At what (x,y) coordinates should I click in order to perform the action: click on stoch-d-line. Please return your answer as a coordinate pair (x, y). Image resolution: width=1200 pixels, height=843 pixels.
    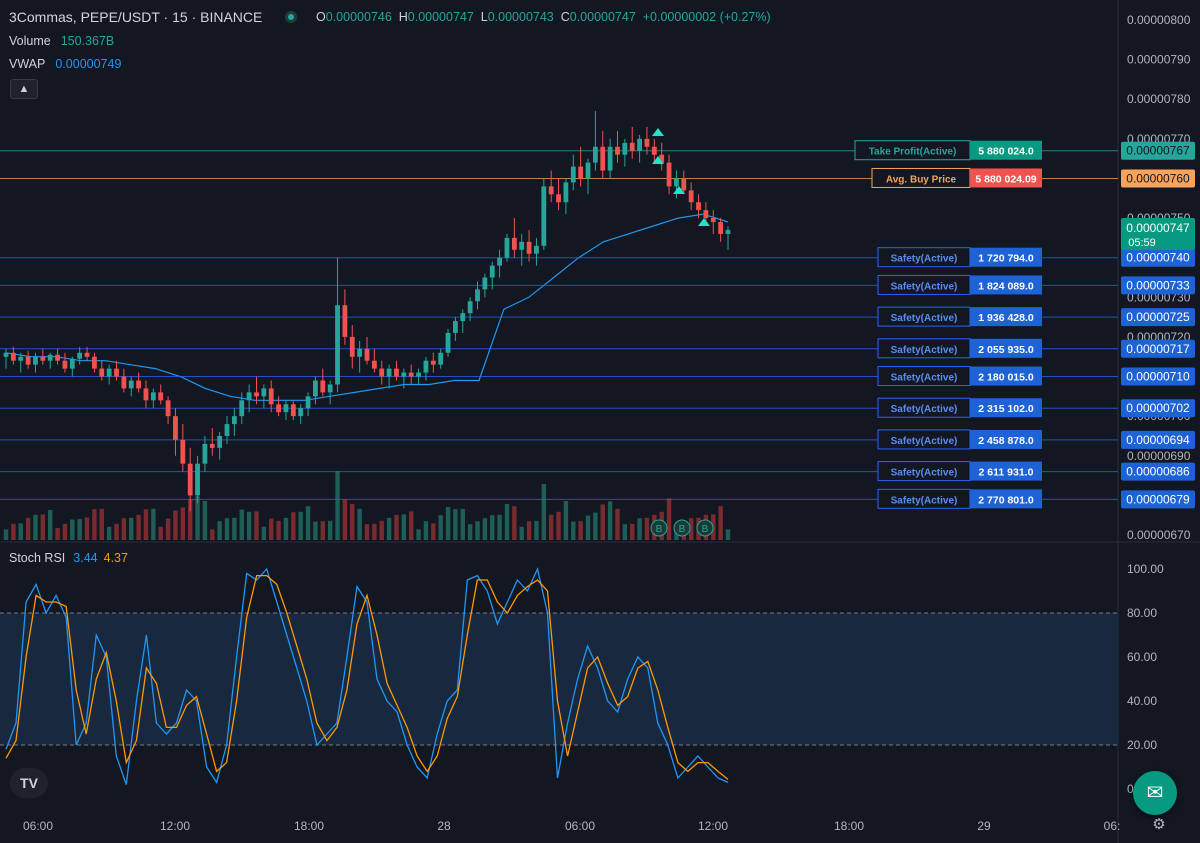
    Looking at the image, I should click on (367, 677).